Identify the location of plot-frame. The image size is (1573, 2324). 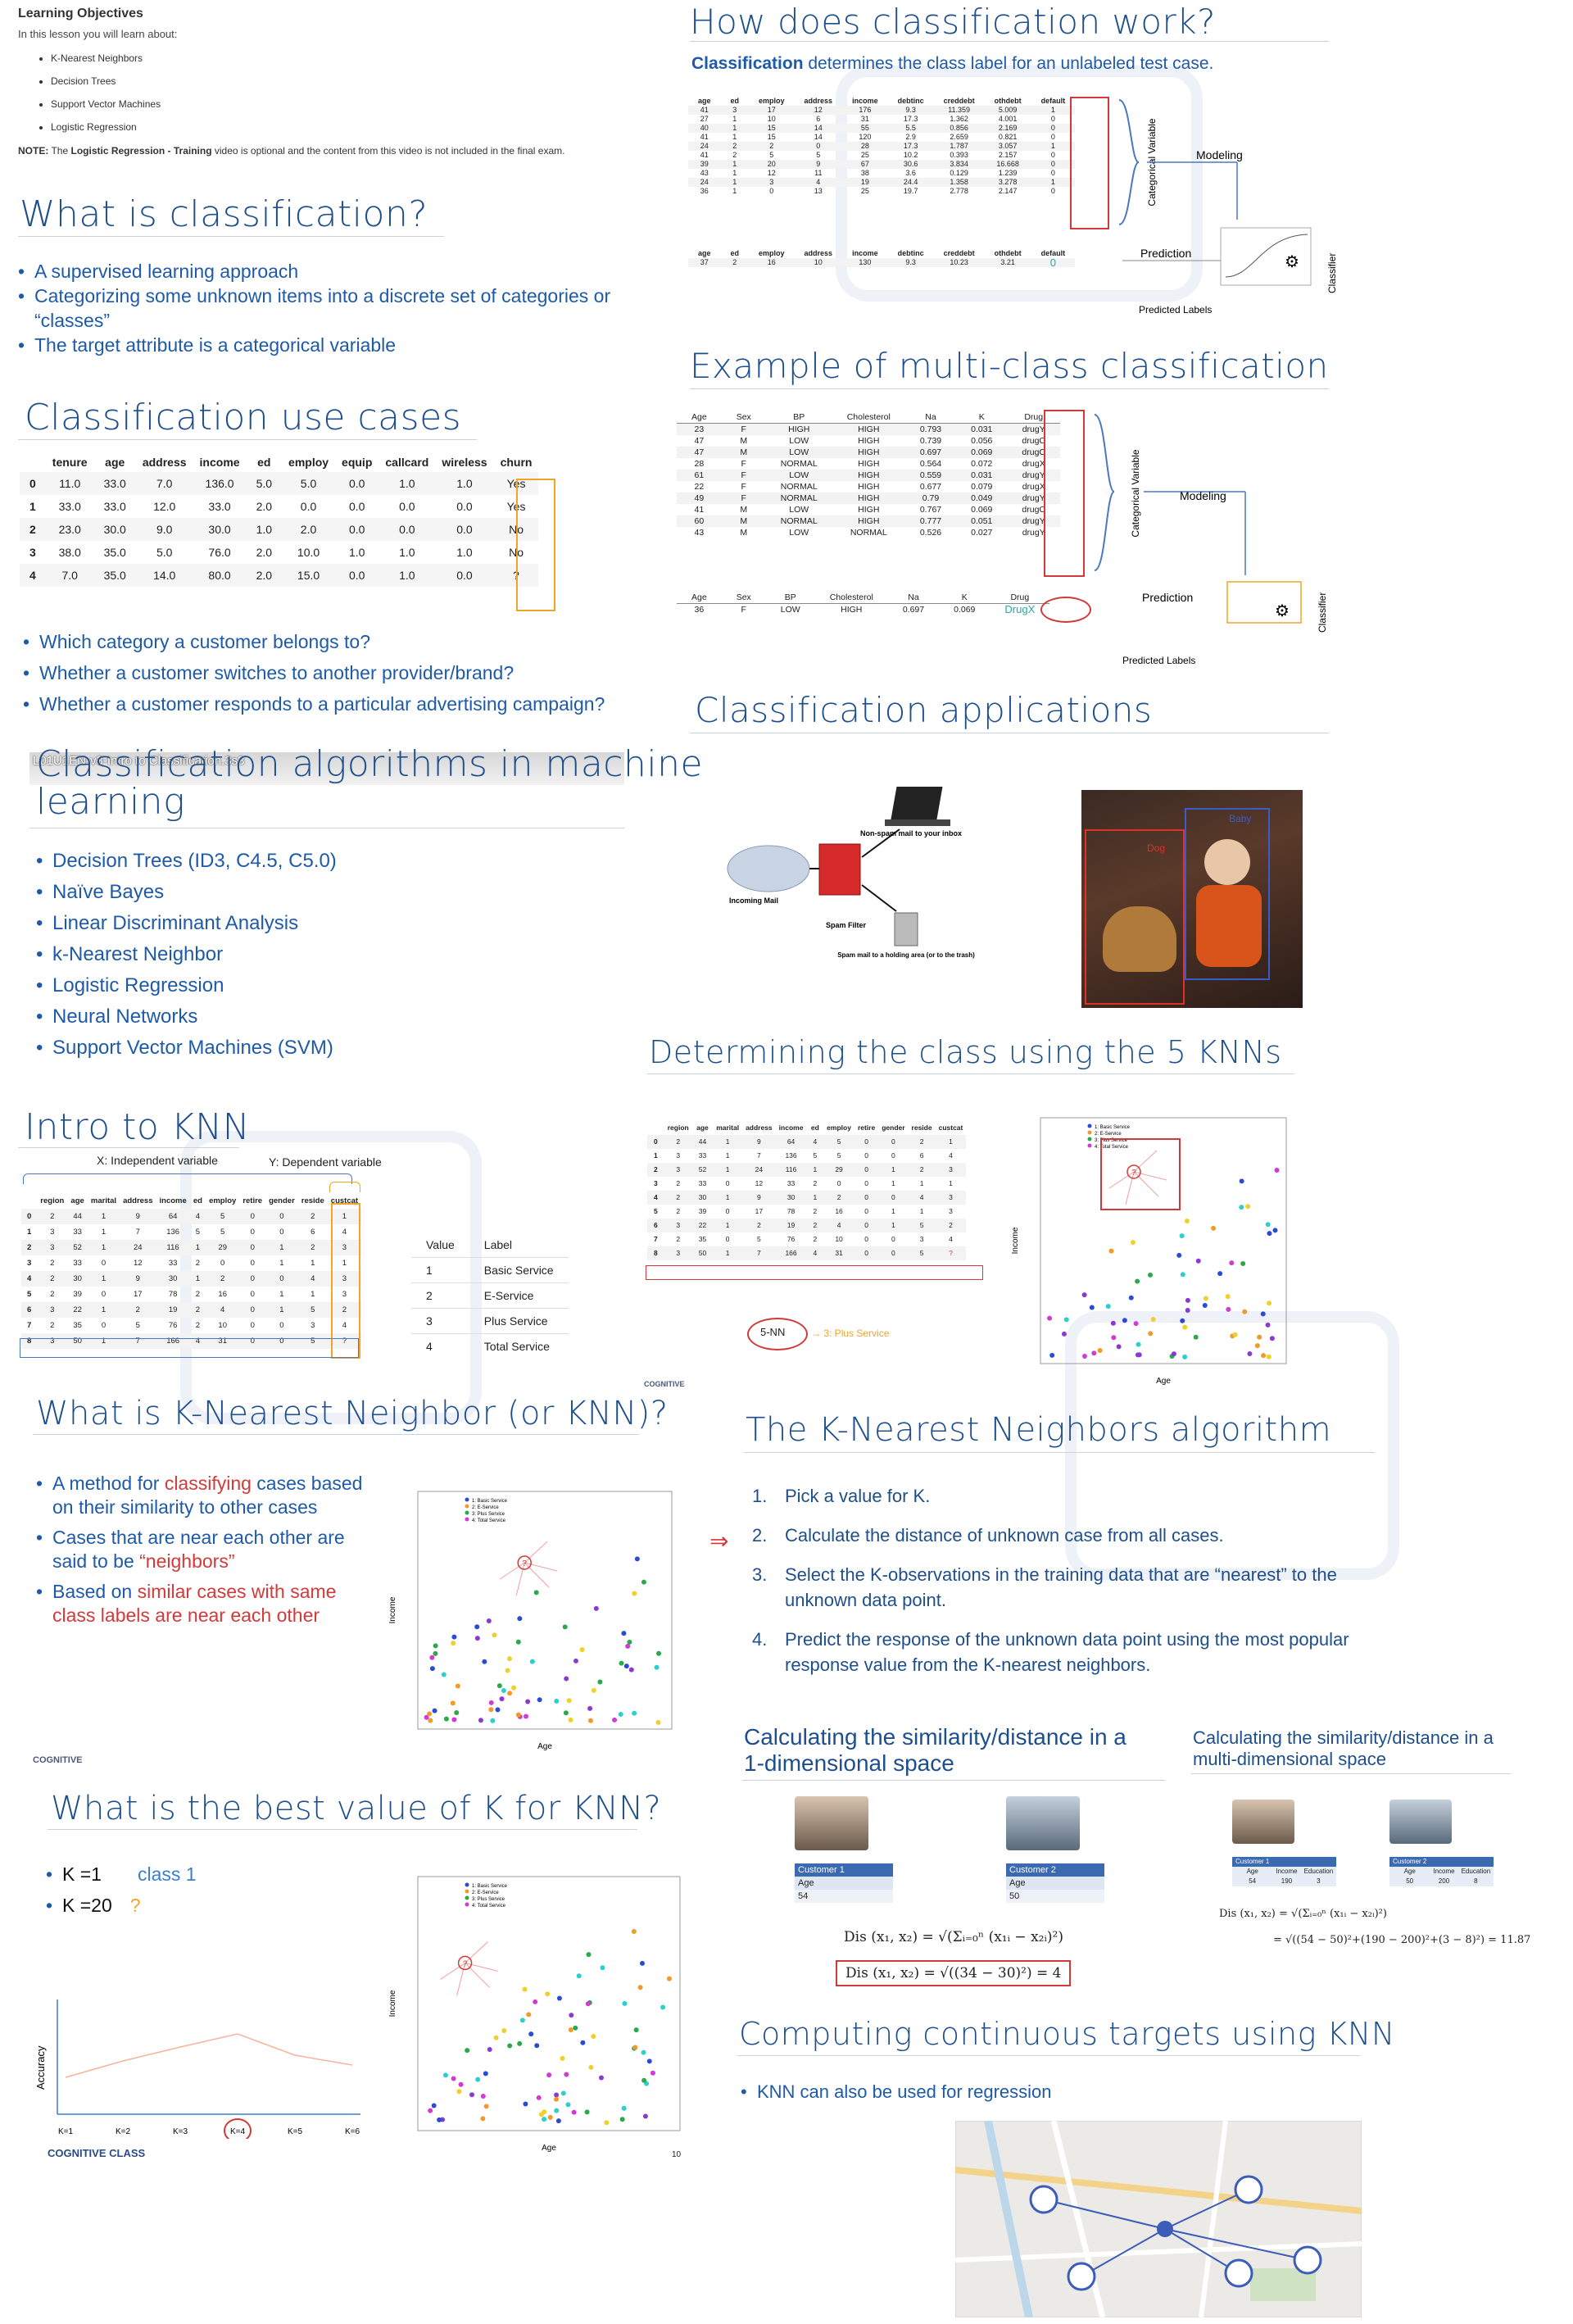
(545, 1610).